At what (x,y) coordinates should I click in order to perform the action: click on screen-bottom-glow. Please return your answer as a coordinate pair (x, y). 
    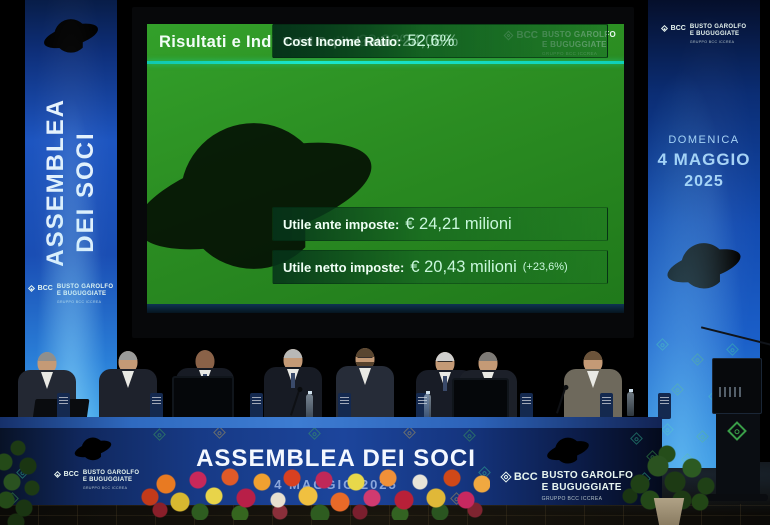
    Looking at the image, I should click on (385, 308).